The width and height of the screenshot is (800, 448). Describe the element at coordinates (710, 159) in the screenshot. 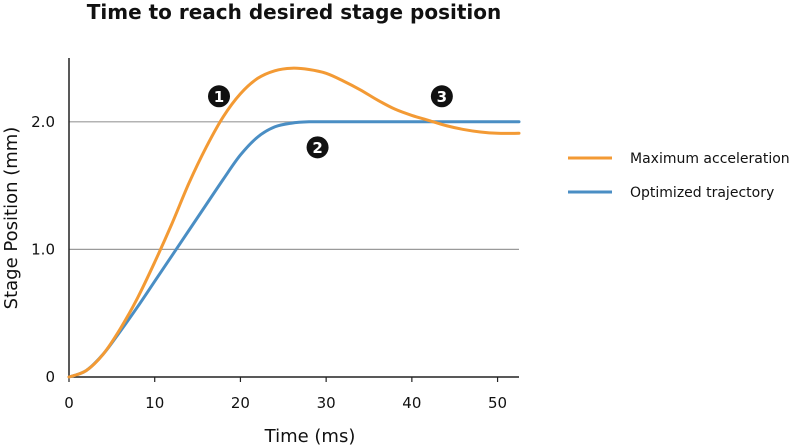

I see `legend-label-0: Maximum acceleration` at that location.